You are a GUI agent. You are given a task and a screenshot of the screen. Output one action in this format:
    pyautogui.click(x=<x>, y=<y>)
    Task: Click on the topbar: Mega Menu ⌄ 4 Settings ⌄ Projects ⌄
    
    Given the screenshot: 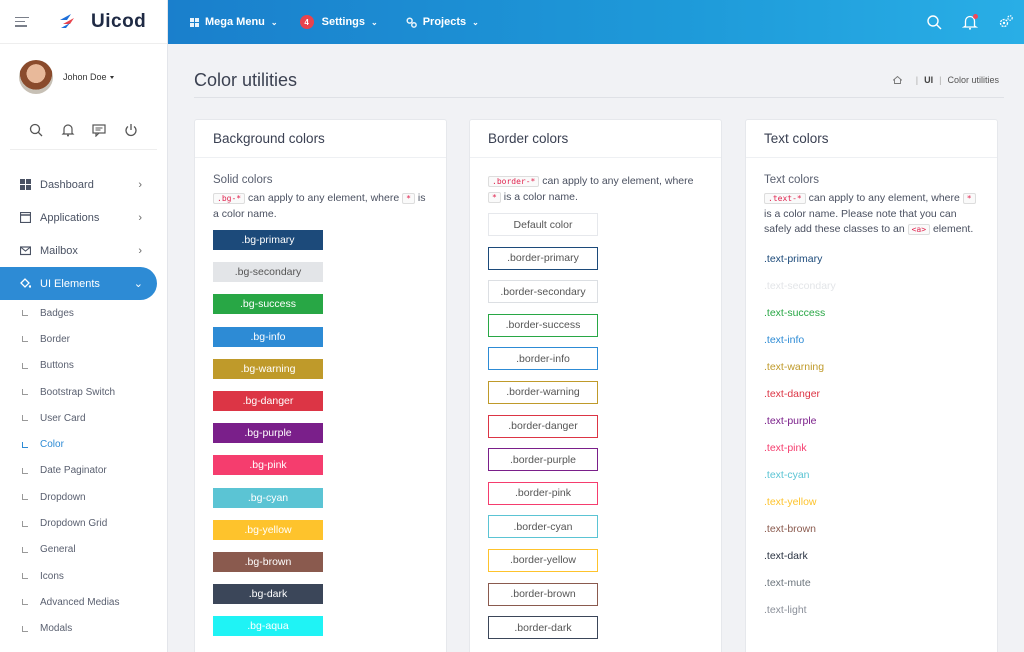 What is the action you would take?
    pyautogui.click(x=596, y=22)
    